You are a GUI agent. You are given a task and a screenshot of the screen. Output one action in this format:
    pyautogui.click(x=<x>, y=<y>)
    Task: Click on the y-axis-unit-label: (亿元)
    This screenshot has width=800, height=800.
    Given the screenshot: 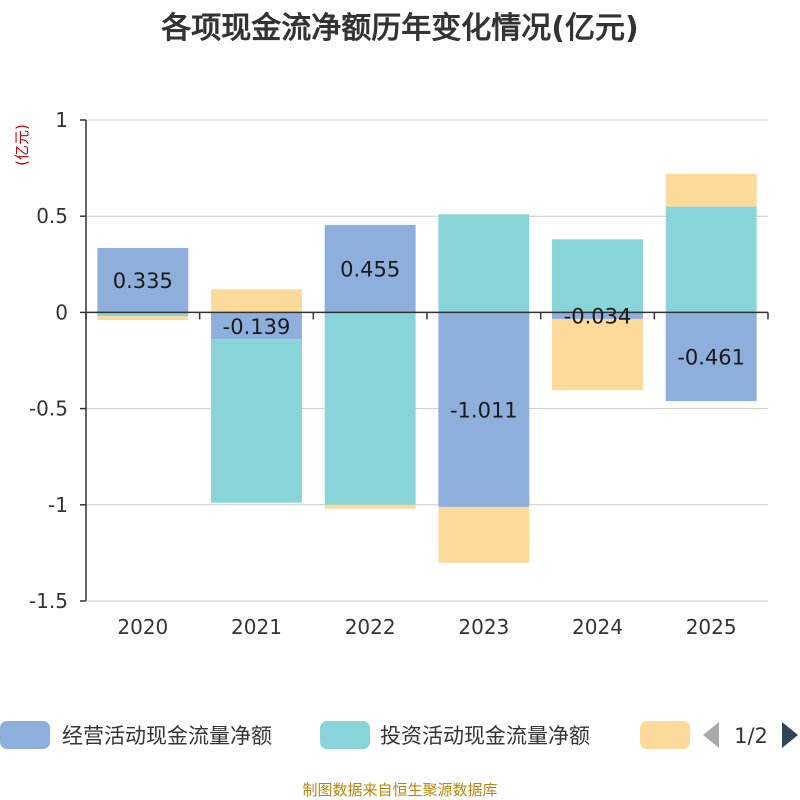 What is the action you would take?
    pyautogui.click(x=22, y=145)
    